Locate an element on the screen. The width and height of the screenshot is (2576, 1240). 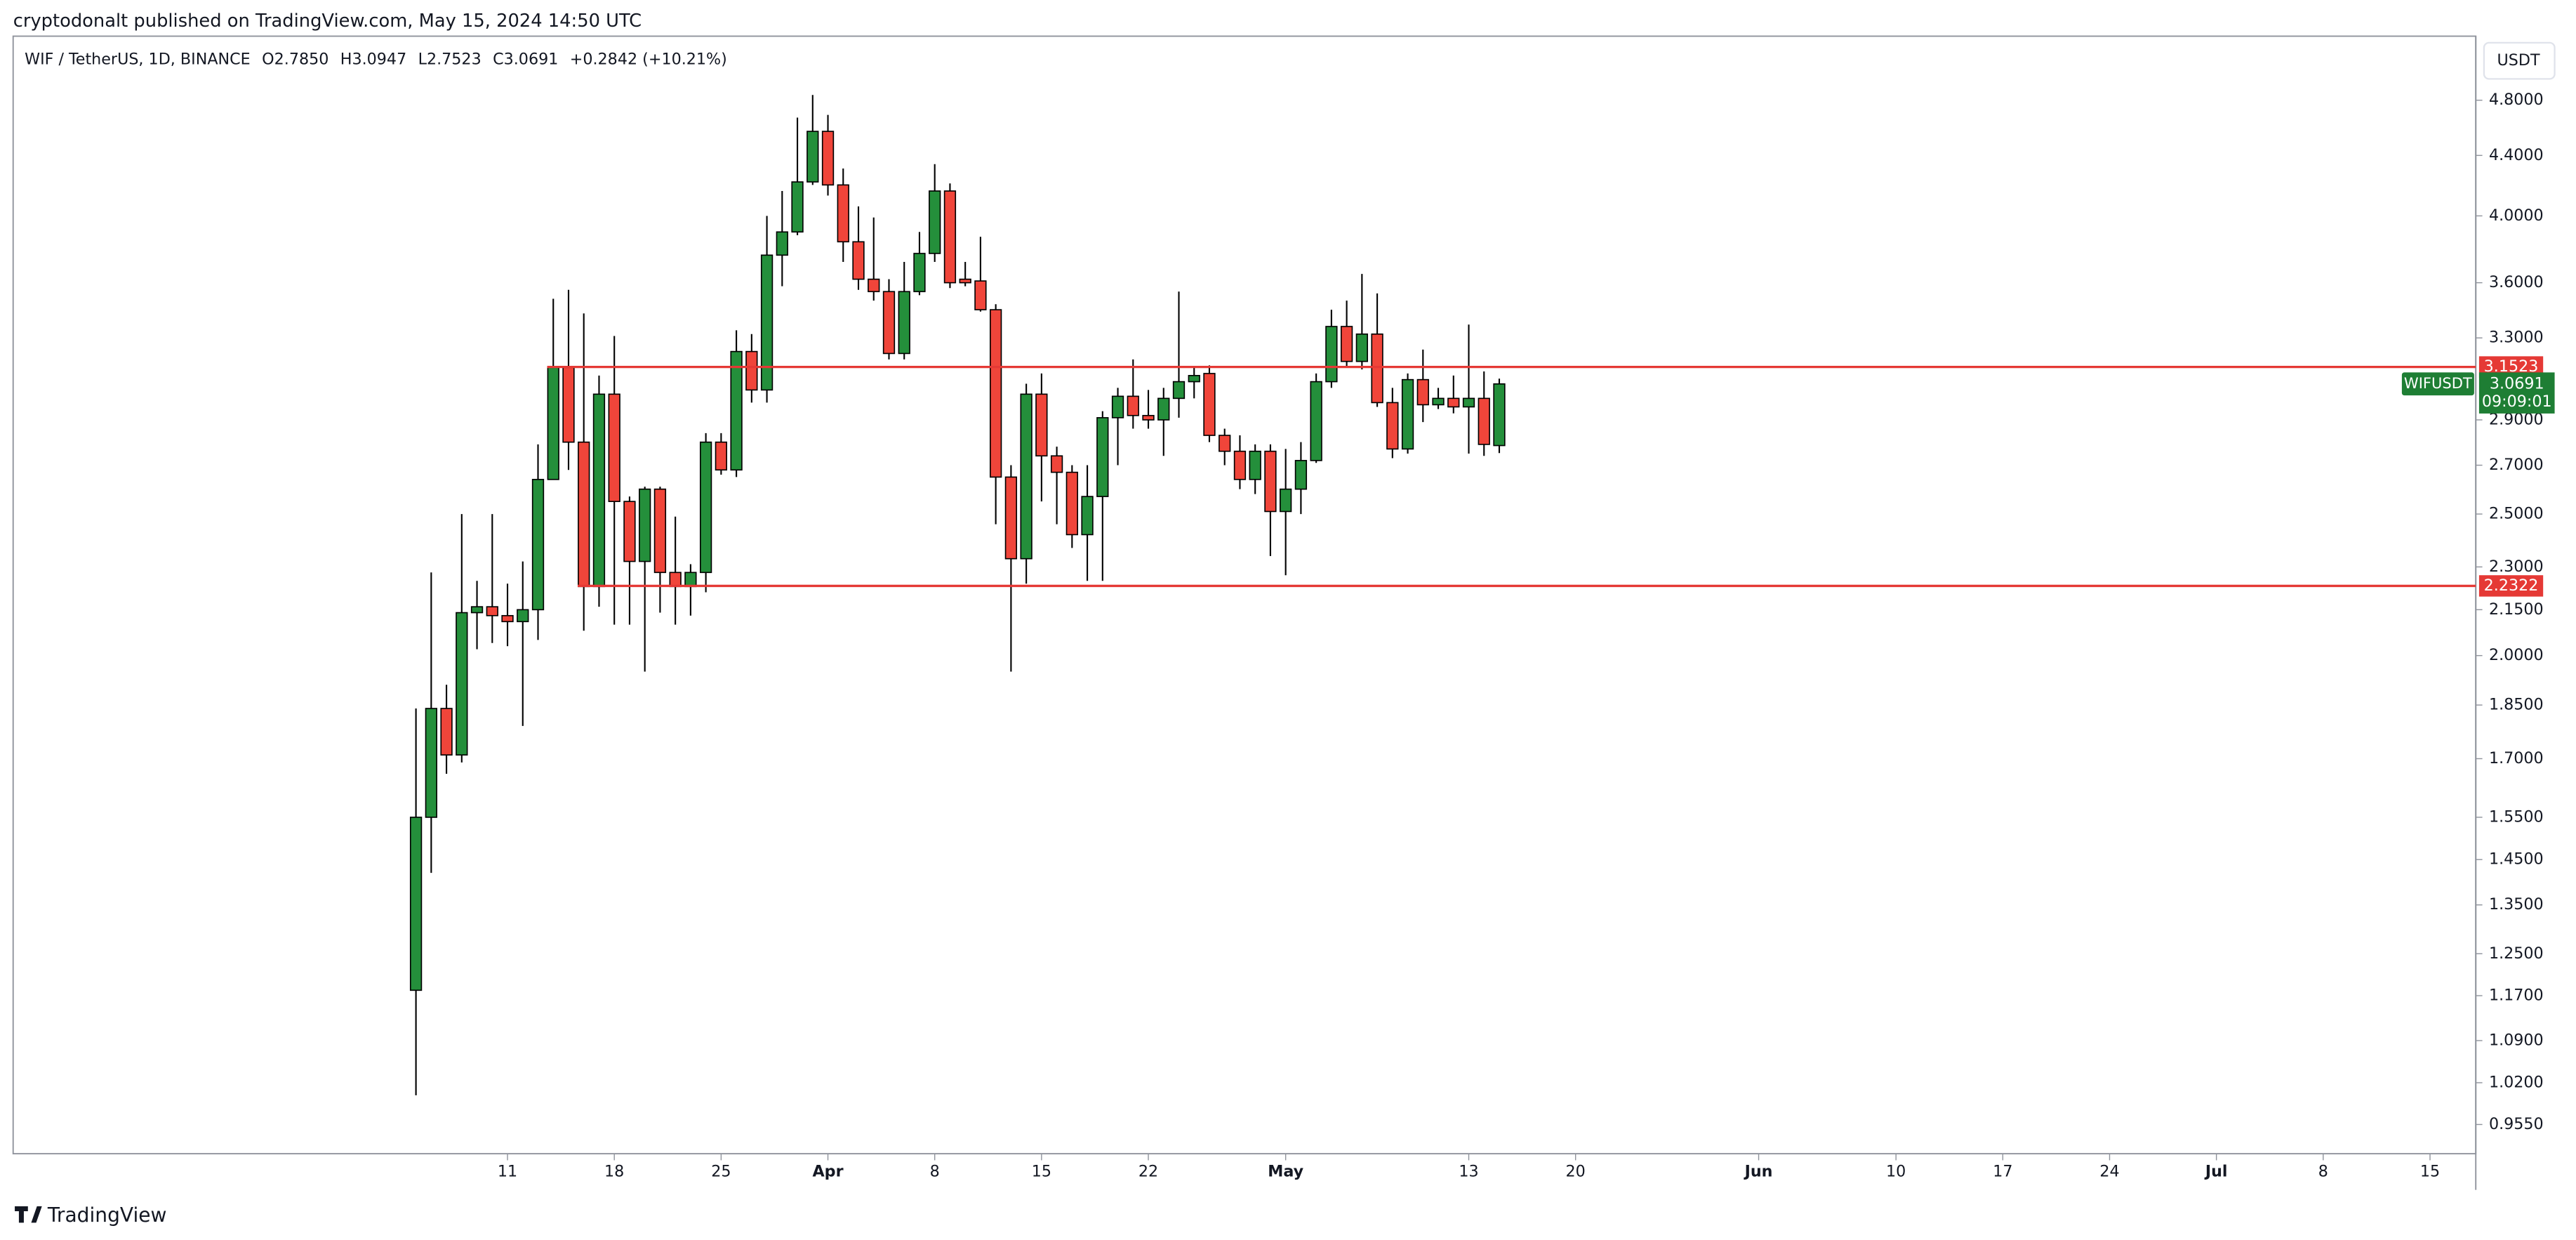
level-tag-label: 2.2322 is located at coordinates (2512, 585).